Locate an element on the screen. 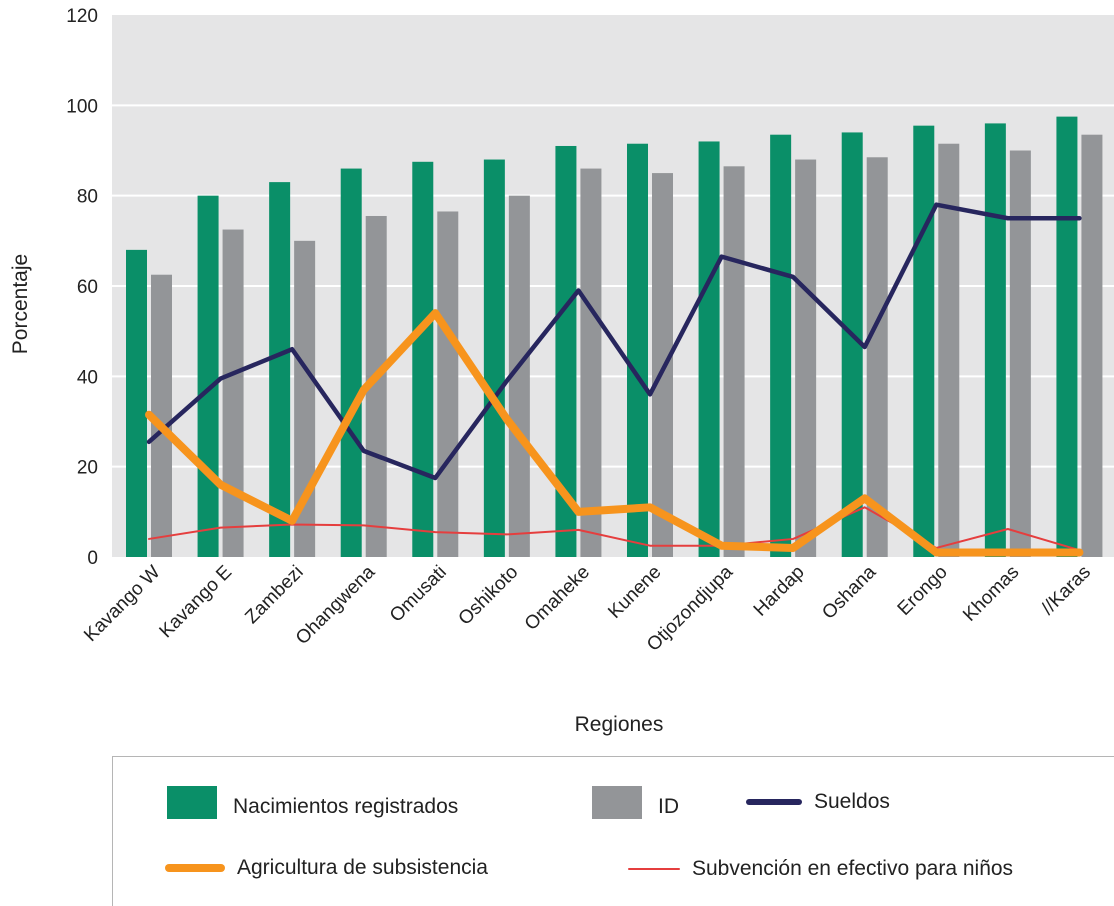 This screenshot has width=1114, height=906. x-tick-label: Oshikoto is located at coordinates (489, 596).